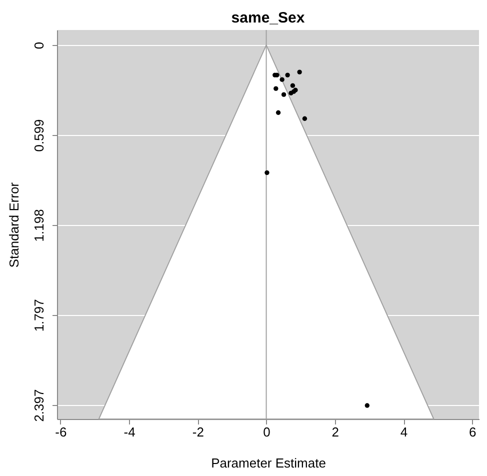  I want to click on y-tick-label: 1.797, so click(39, 315).